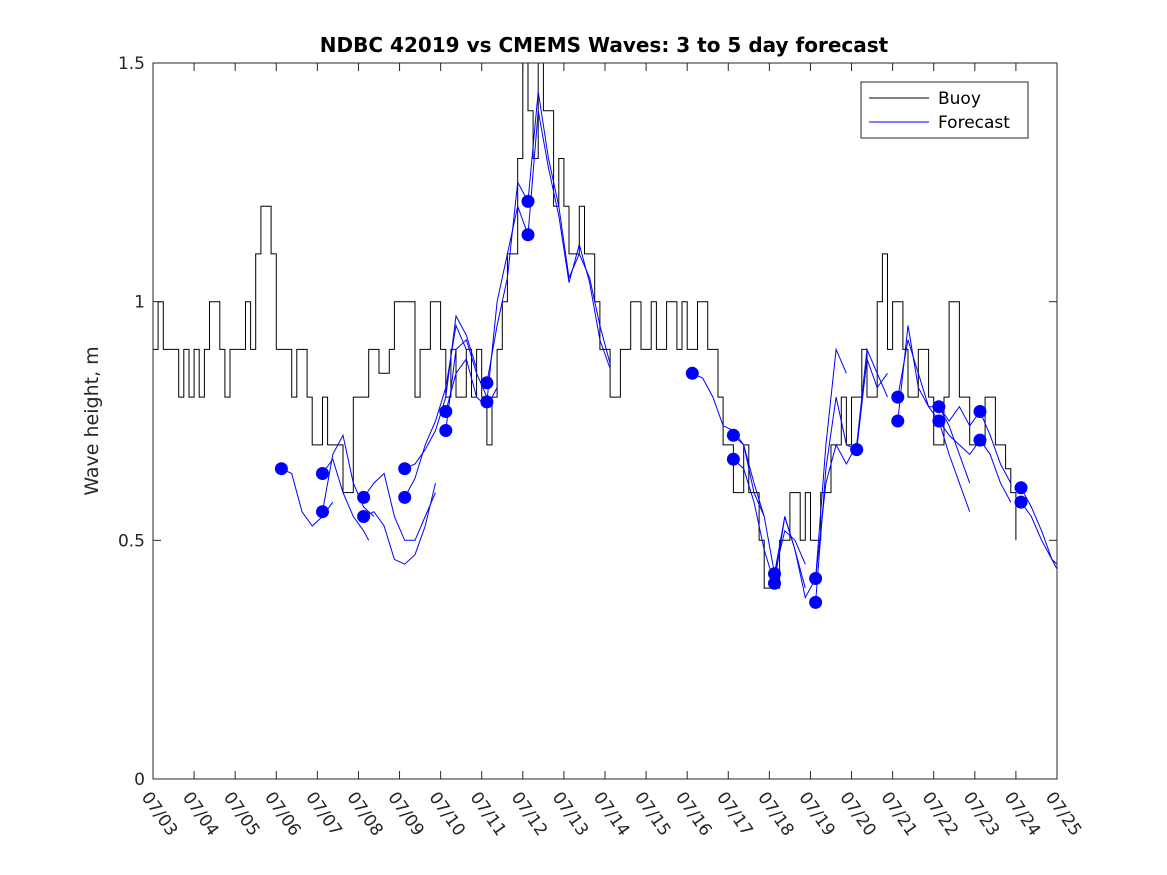 The width and height of the screenshot is (1167, 875). I want to click on legend-forecast-label: Forecast, so click(974, 123).